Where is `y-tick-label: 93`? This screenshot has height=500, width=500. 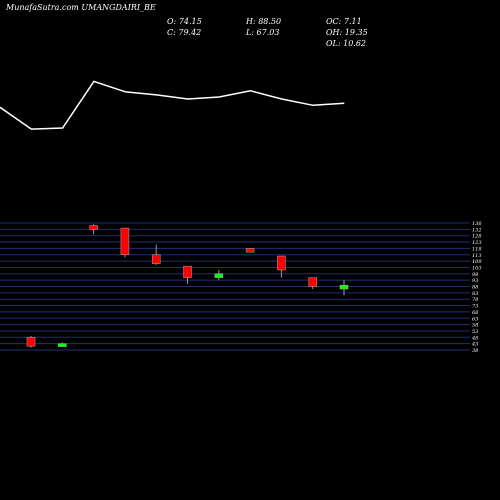 y-tick-label: 93 is located at coordinates (475, 281).